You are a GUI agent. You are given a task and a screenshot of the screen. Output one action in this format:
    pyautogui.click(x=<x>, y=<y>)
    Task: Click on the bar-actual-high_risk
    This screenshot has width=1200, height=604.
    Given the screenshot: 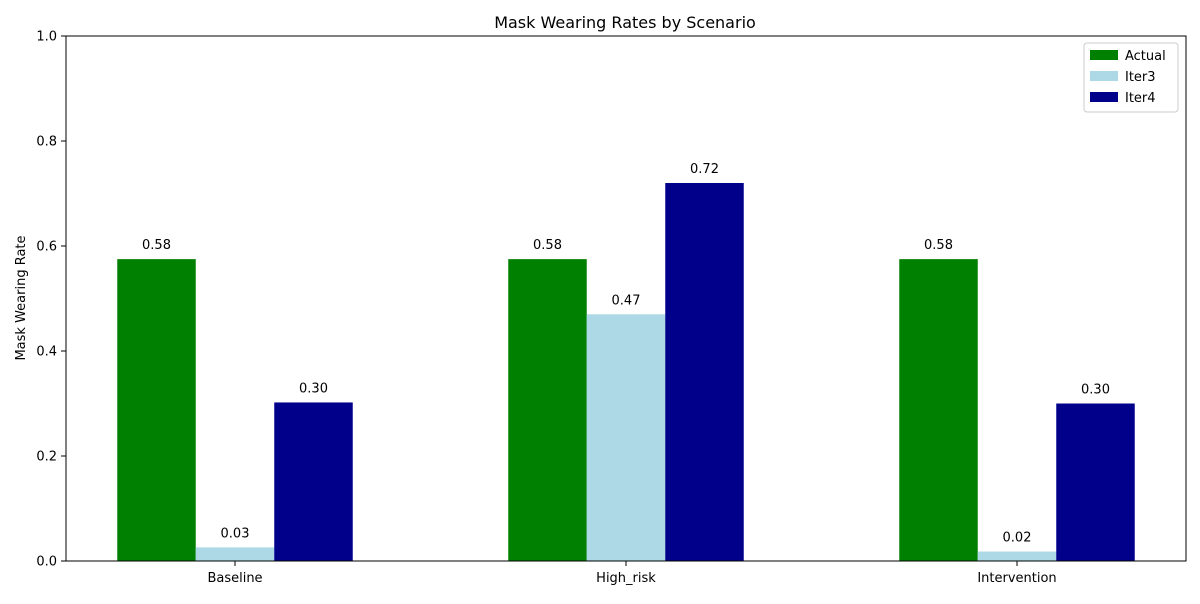 What is the action you would take?
    pyautogui.click(x=547, y=410)
    